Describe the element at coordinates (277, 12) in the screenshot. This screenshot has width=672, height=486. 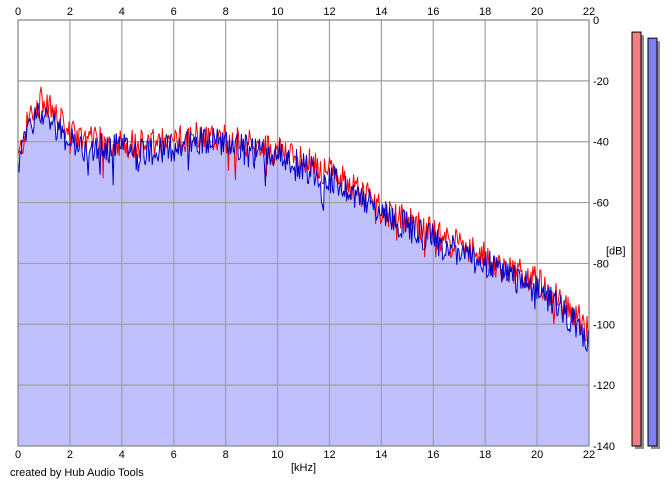
I see `x-tick-label-top: 10` at that location.